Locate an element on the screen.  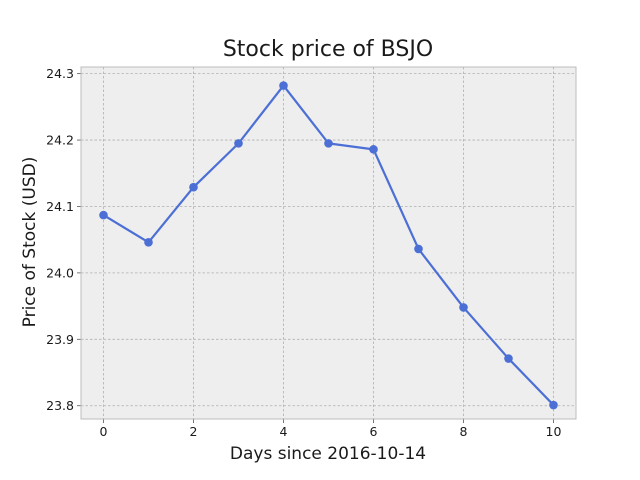
y-axis-label: Price of Stock (USD) is located at coordinates (30, 242).